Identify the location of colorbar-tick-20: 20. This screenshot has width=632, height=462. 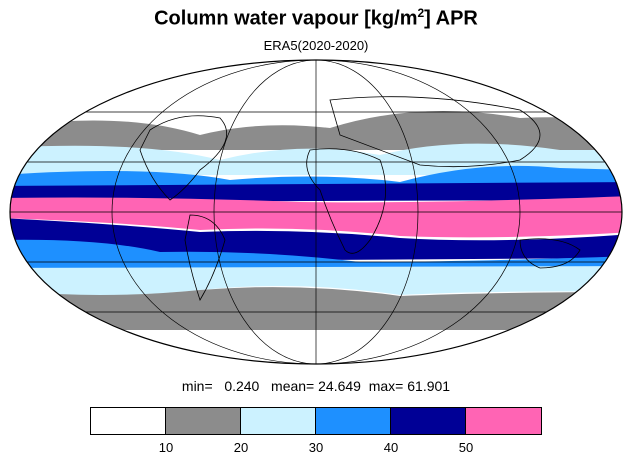
(241, 447).